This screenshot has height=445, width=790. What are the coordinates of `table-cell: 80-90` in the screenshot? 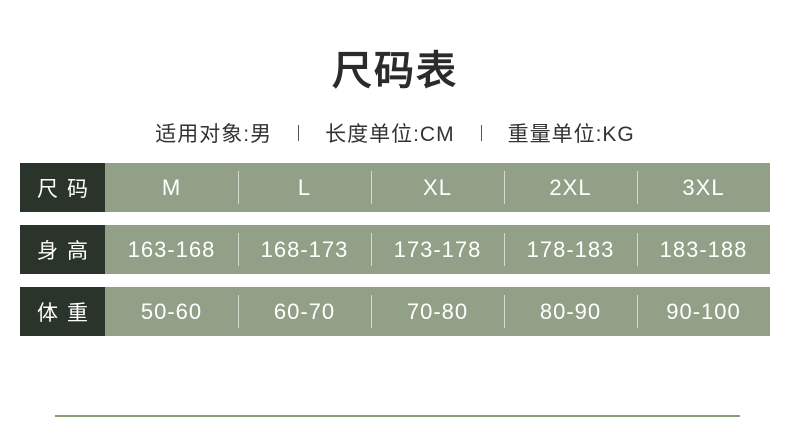 It's located at (570, 311).